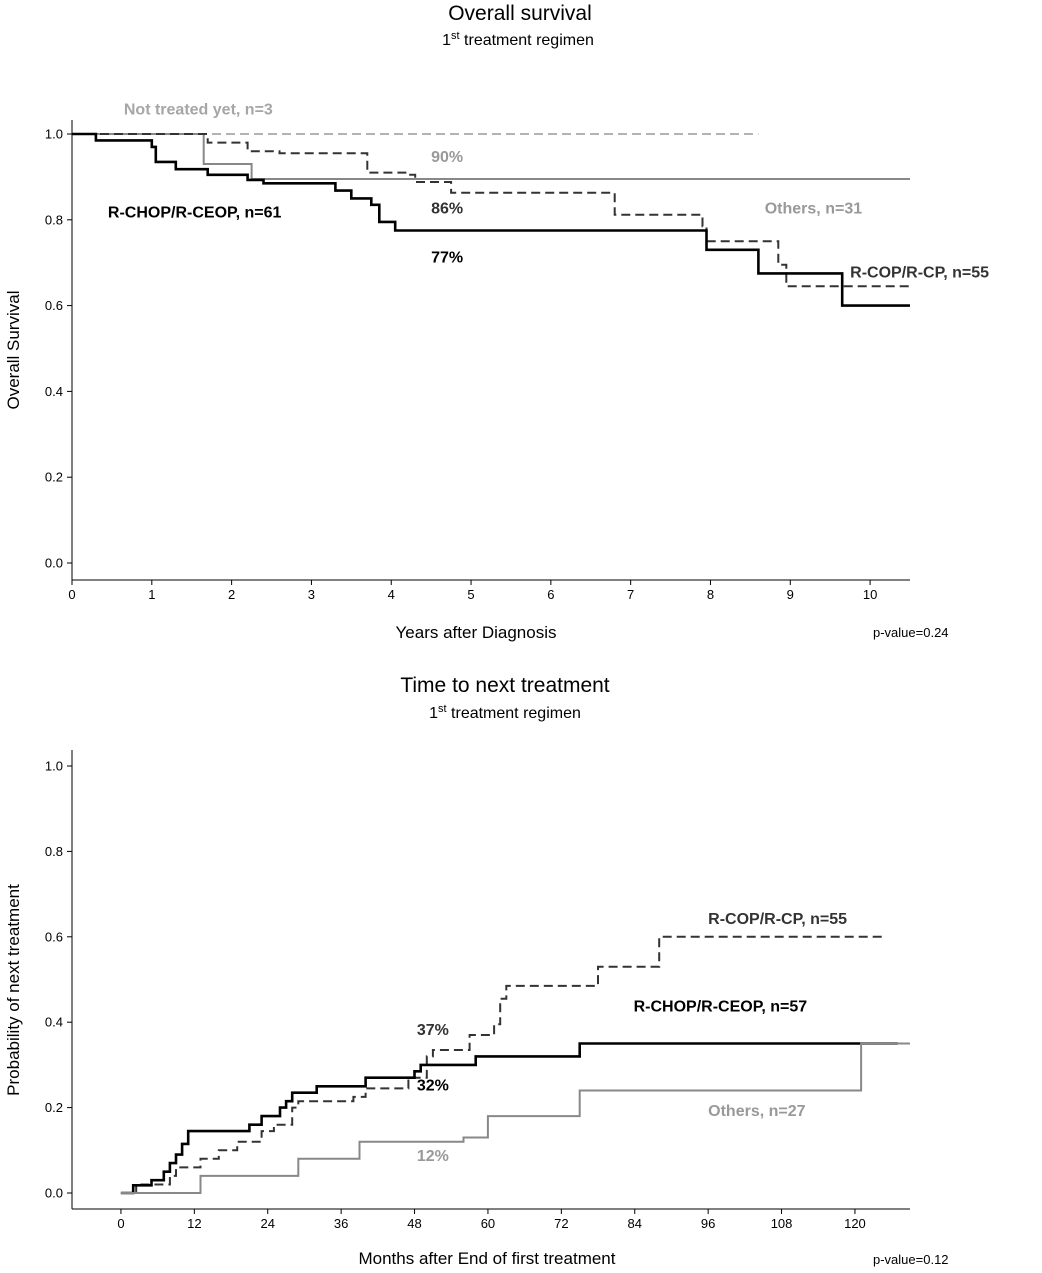  I want to click on x-tick-label: 96, so click(708, 1223).